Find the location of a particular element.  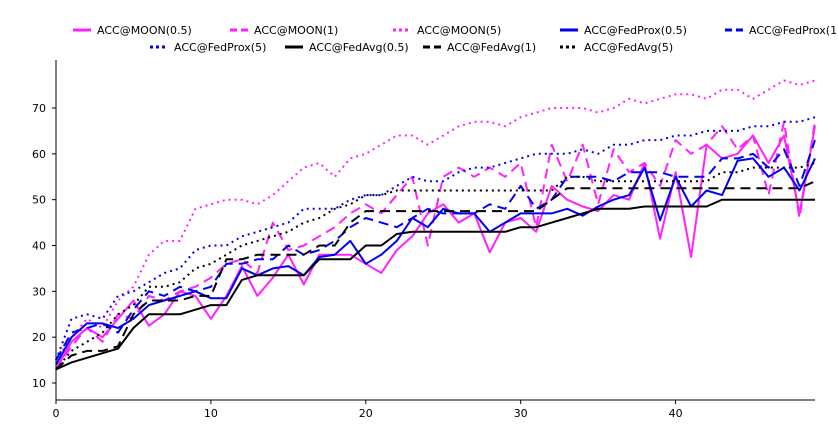

legend-item-5: ACC@FedProx(5) is located at coordinates (208, 47).